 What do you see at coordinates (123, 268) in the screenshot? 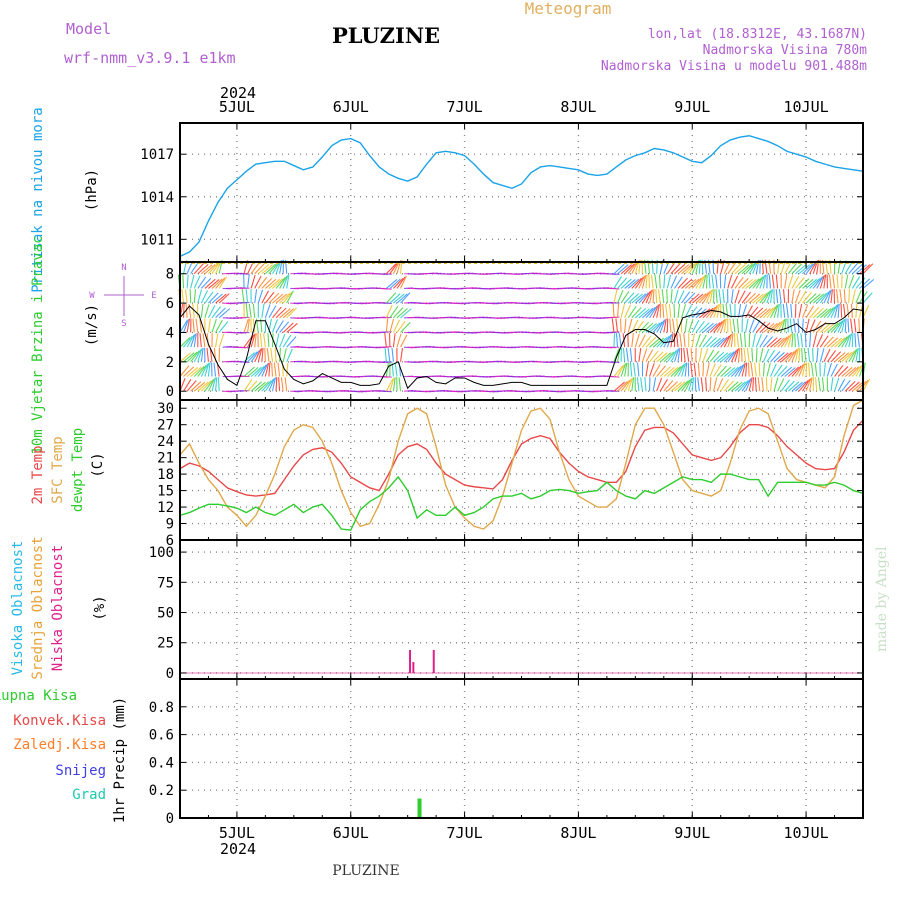
I see `compass-n: N` at bounding box center [123, 268].